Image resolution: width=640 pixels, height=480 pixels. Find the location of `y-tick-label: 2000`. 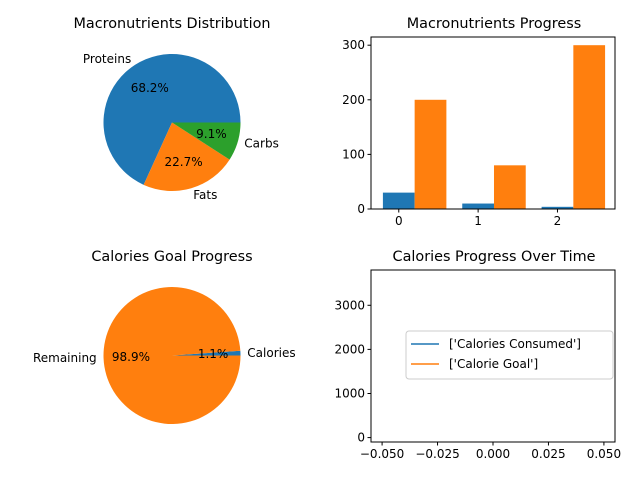

y-tick-label: 2000 is located at coordinates (349, 349).